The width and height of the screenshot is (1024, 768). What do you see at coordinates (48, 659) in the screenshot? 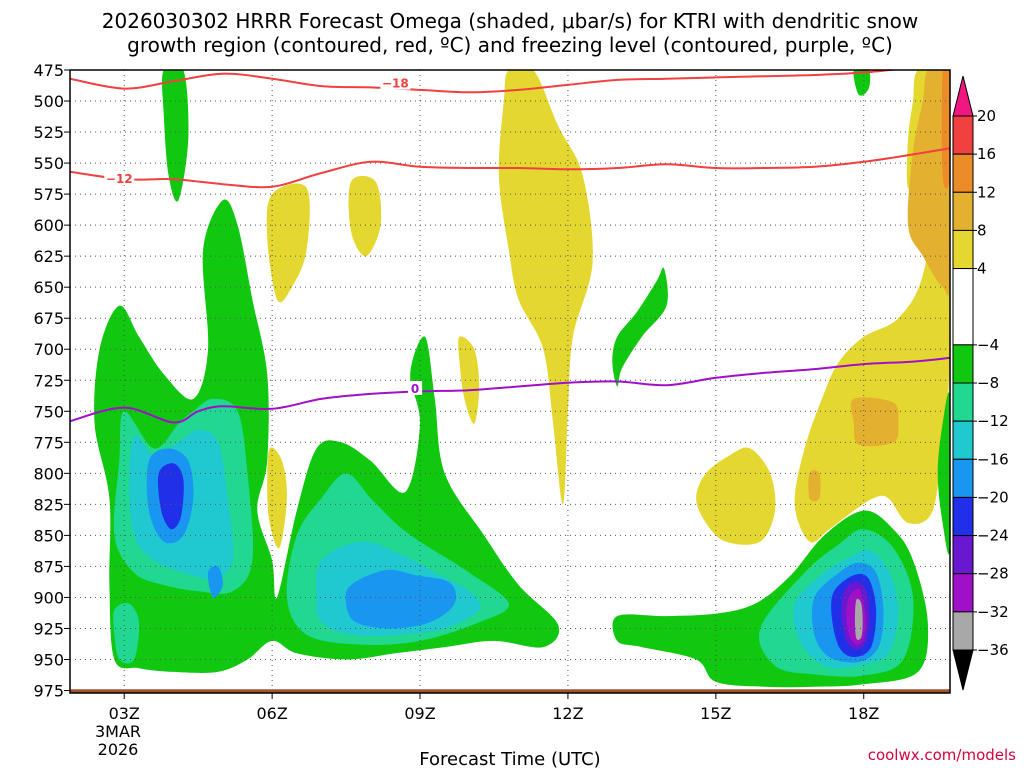
I see `y-tick-label-950: 950` at bounding box center [48, 659].